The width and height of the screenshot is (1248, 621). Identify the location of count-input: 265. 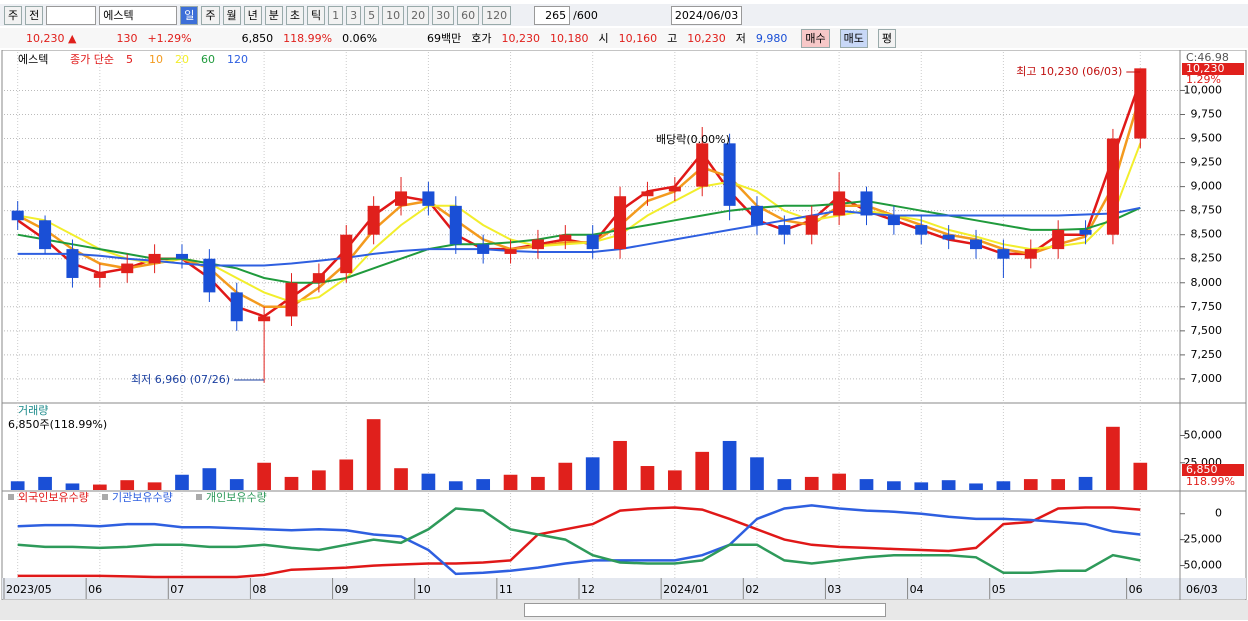
(552, 15).